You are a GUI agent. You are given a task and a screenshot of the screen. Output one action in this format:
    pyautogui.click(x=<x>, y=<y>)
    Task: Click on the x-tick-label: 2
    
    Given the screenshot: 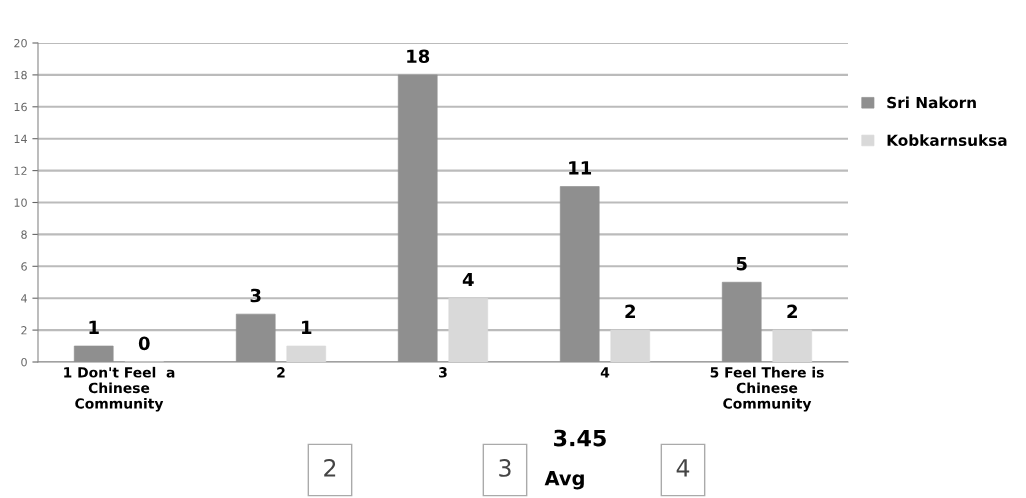 What is the action you would take?
    pyautogui.click(x=281, y=372)
    